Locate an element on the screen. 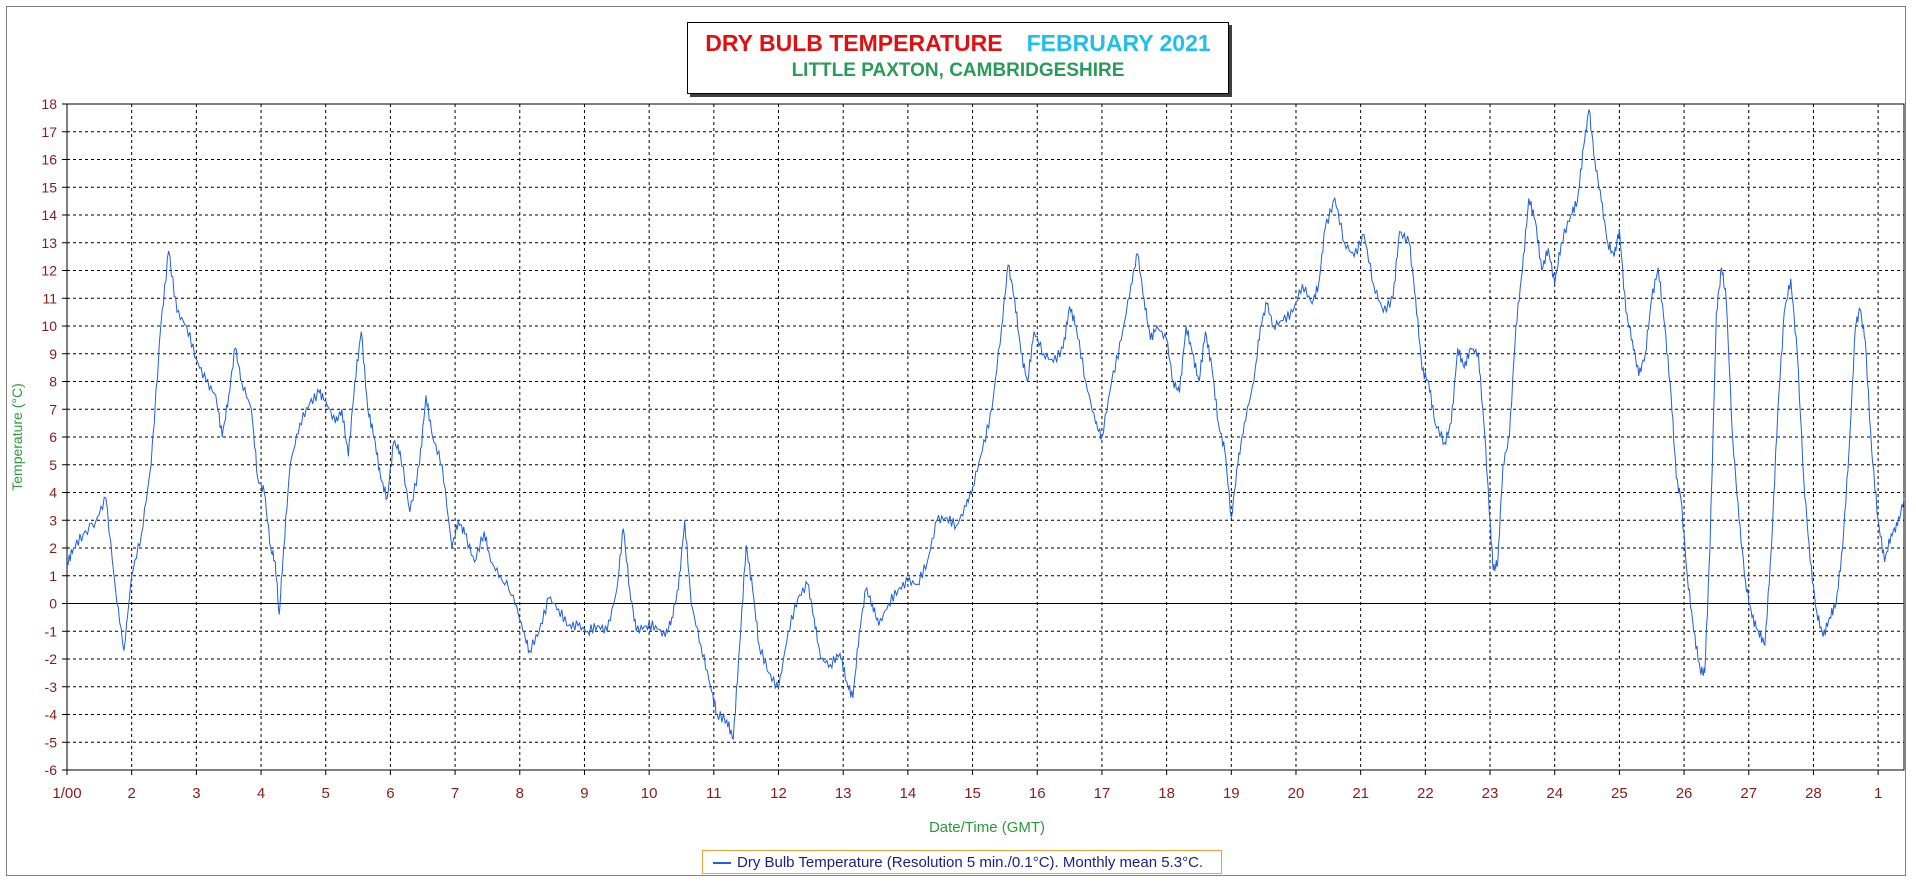 The height and width of the screenshot is (884, 1916). x-tick-label: 6 is located at coordinates (390, 793).